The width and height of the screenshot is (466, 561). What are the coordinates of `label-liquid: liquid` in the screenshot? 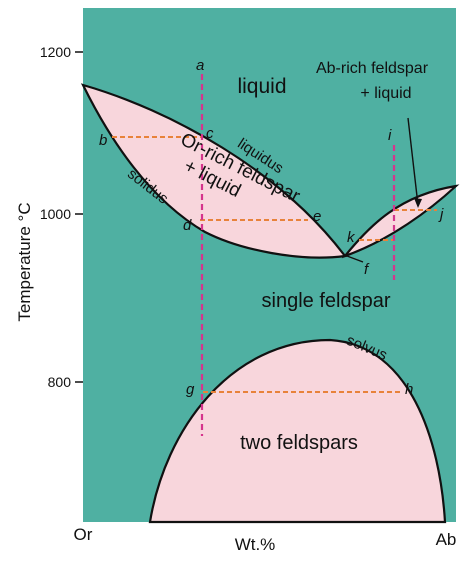 It's located at (261, 86).